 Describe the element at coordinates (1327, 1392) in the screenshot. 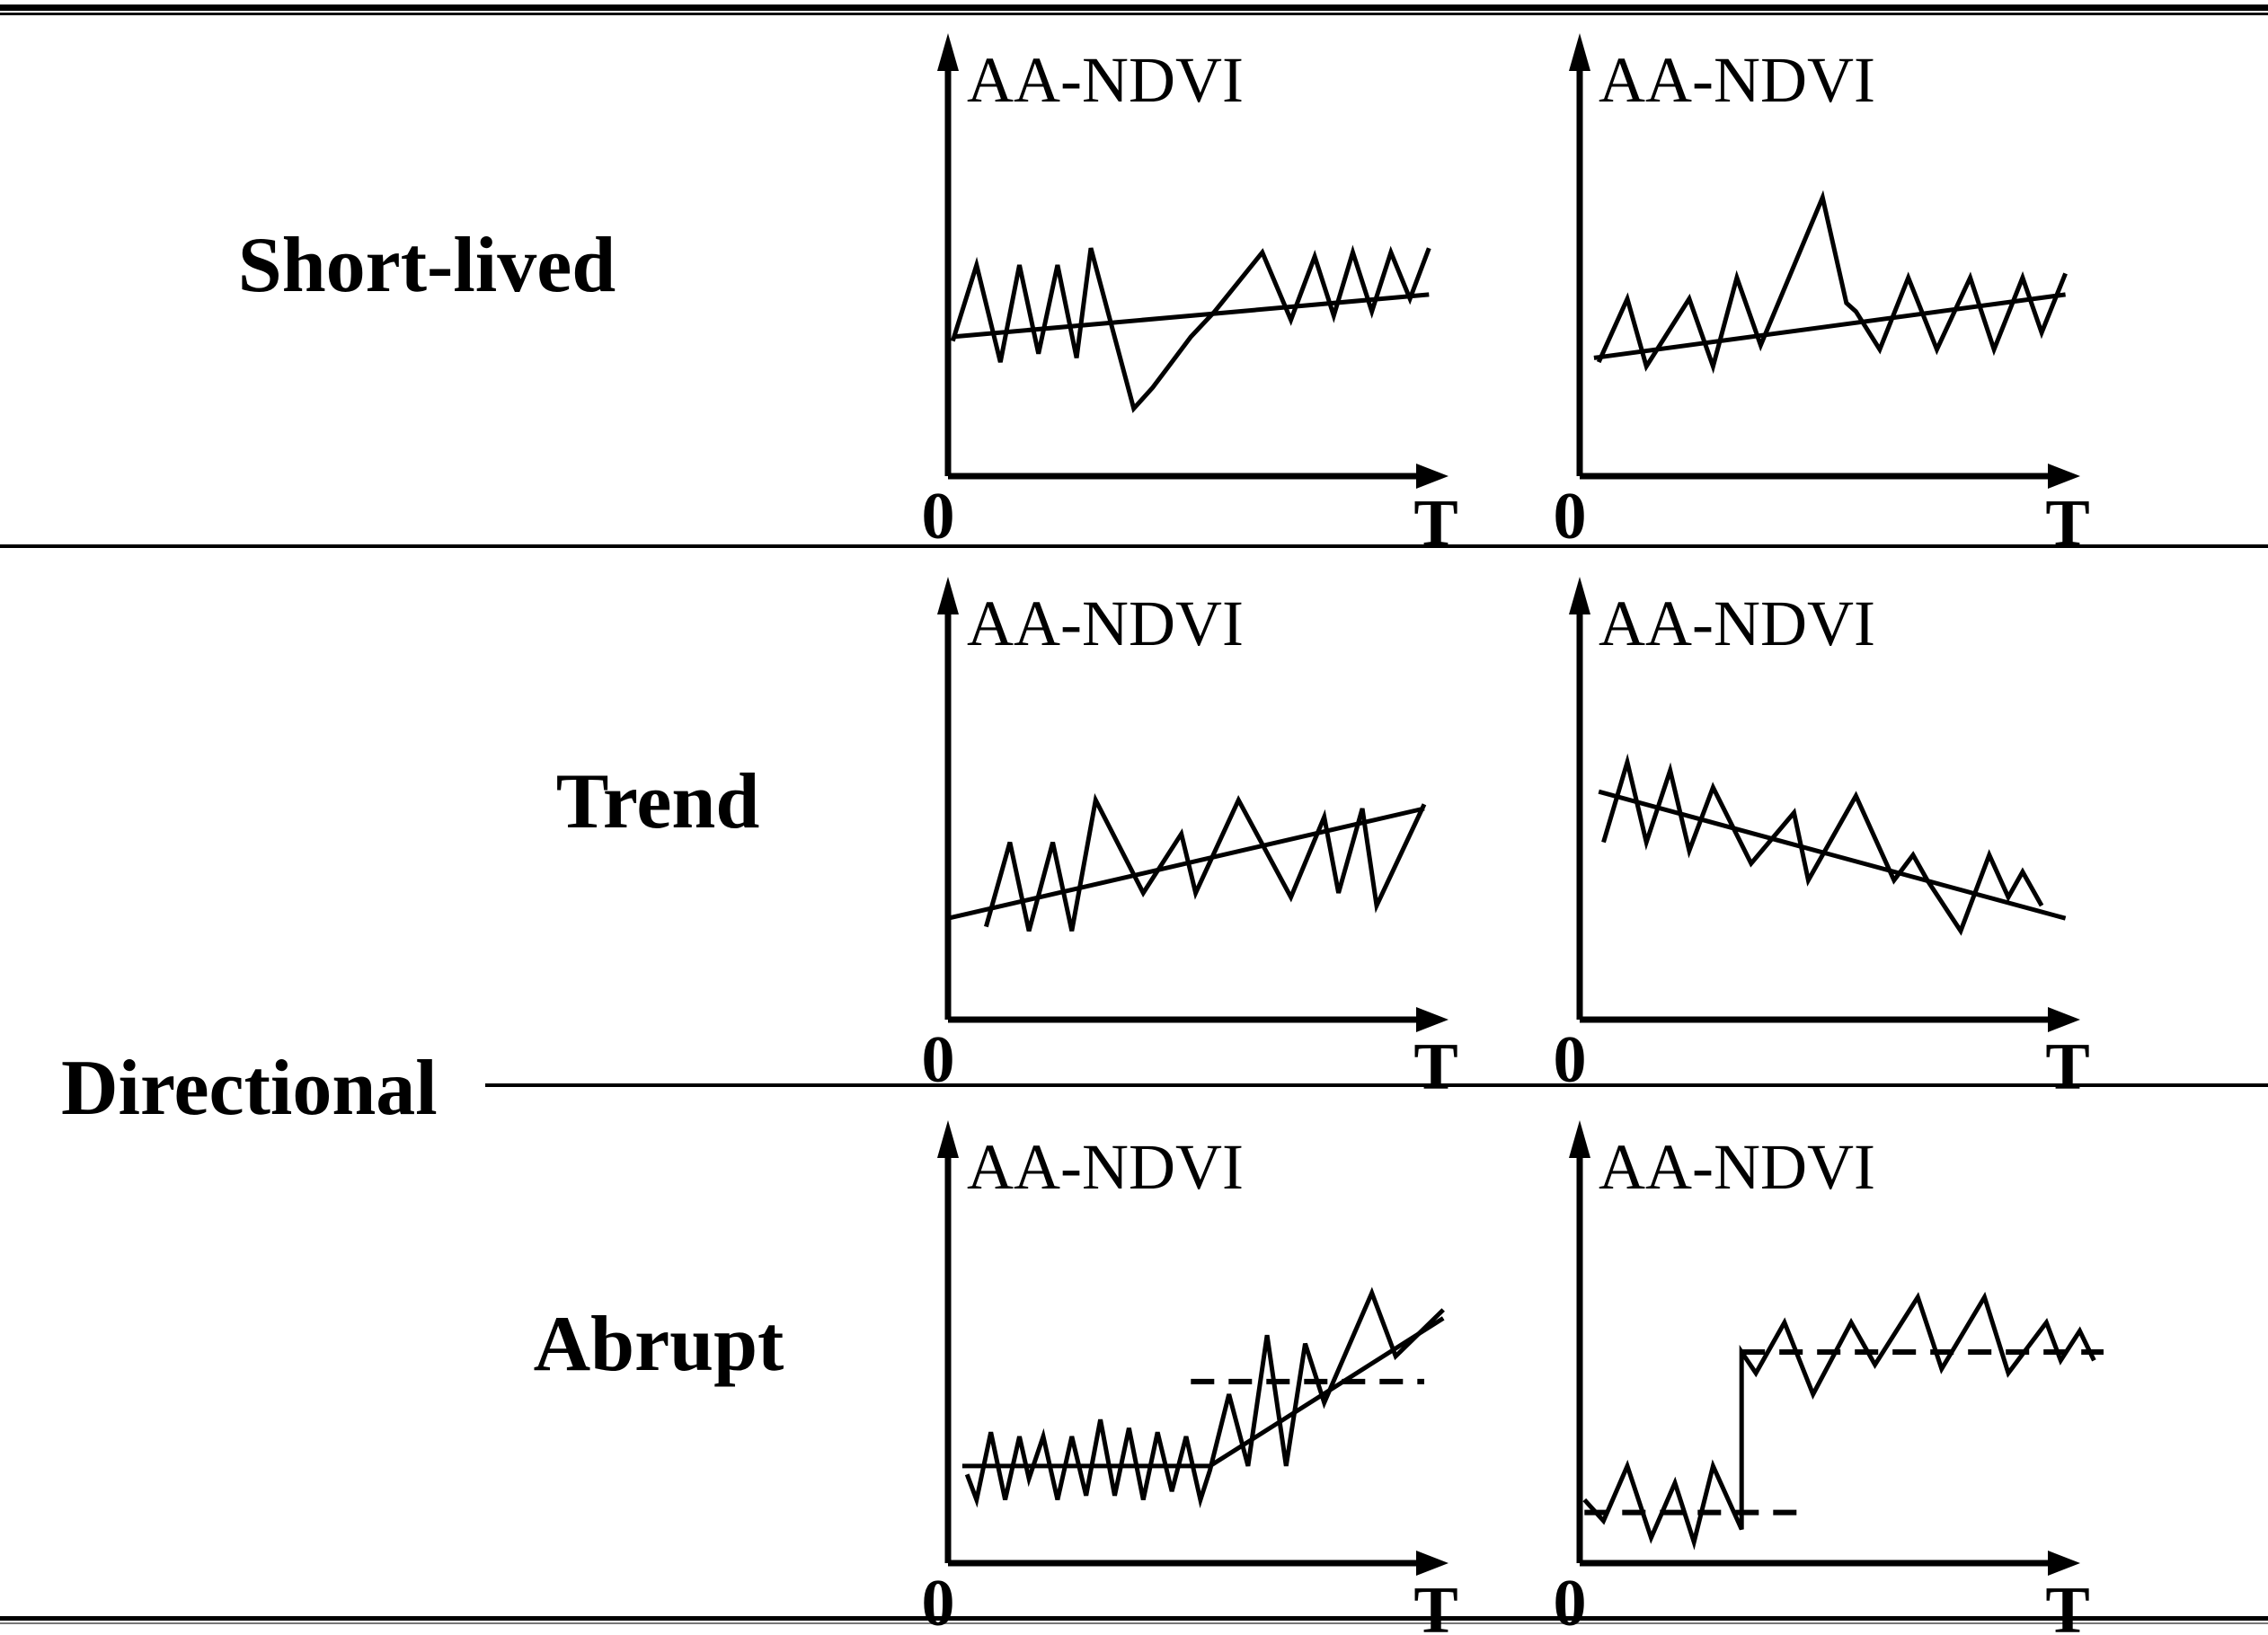

I see `post-change-trend-line` at that location.